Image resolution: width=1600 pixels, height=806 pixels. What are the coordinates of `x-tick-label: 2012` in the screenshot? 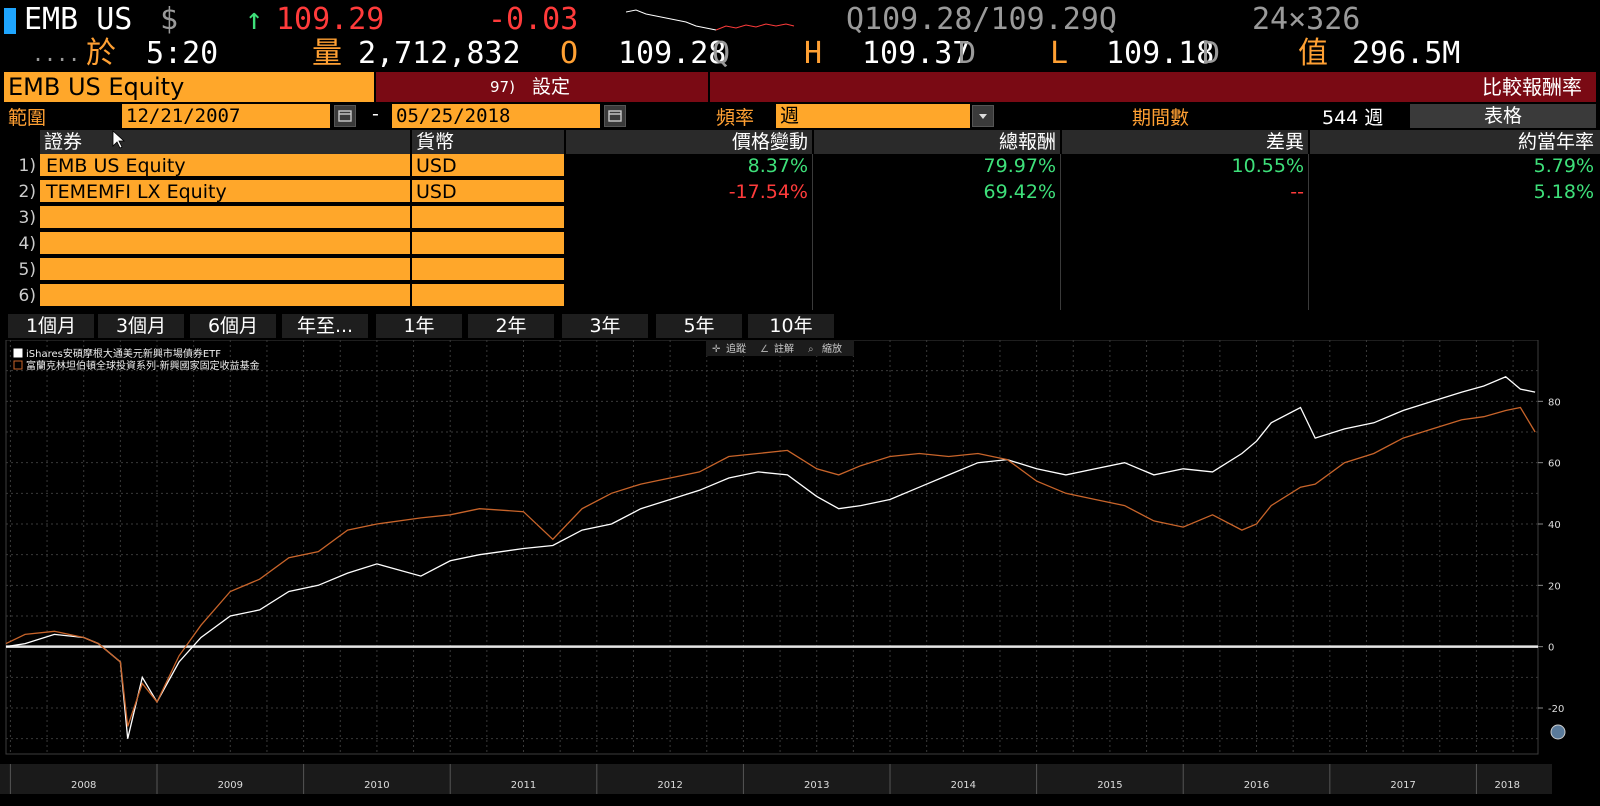 It's located at (669, 785).